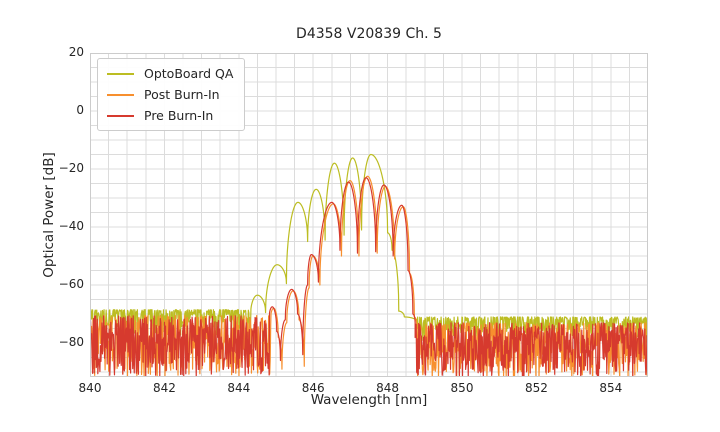 The width and height of the screenshot is (720, 432). Describe the element at coordinates (313, 388) in the screenshot. I see `x-tick-label: 846` at that location.